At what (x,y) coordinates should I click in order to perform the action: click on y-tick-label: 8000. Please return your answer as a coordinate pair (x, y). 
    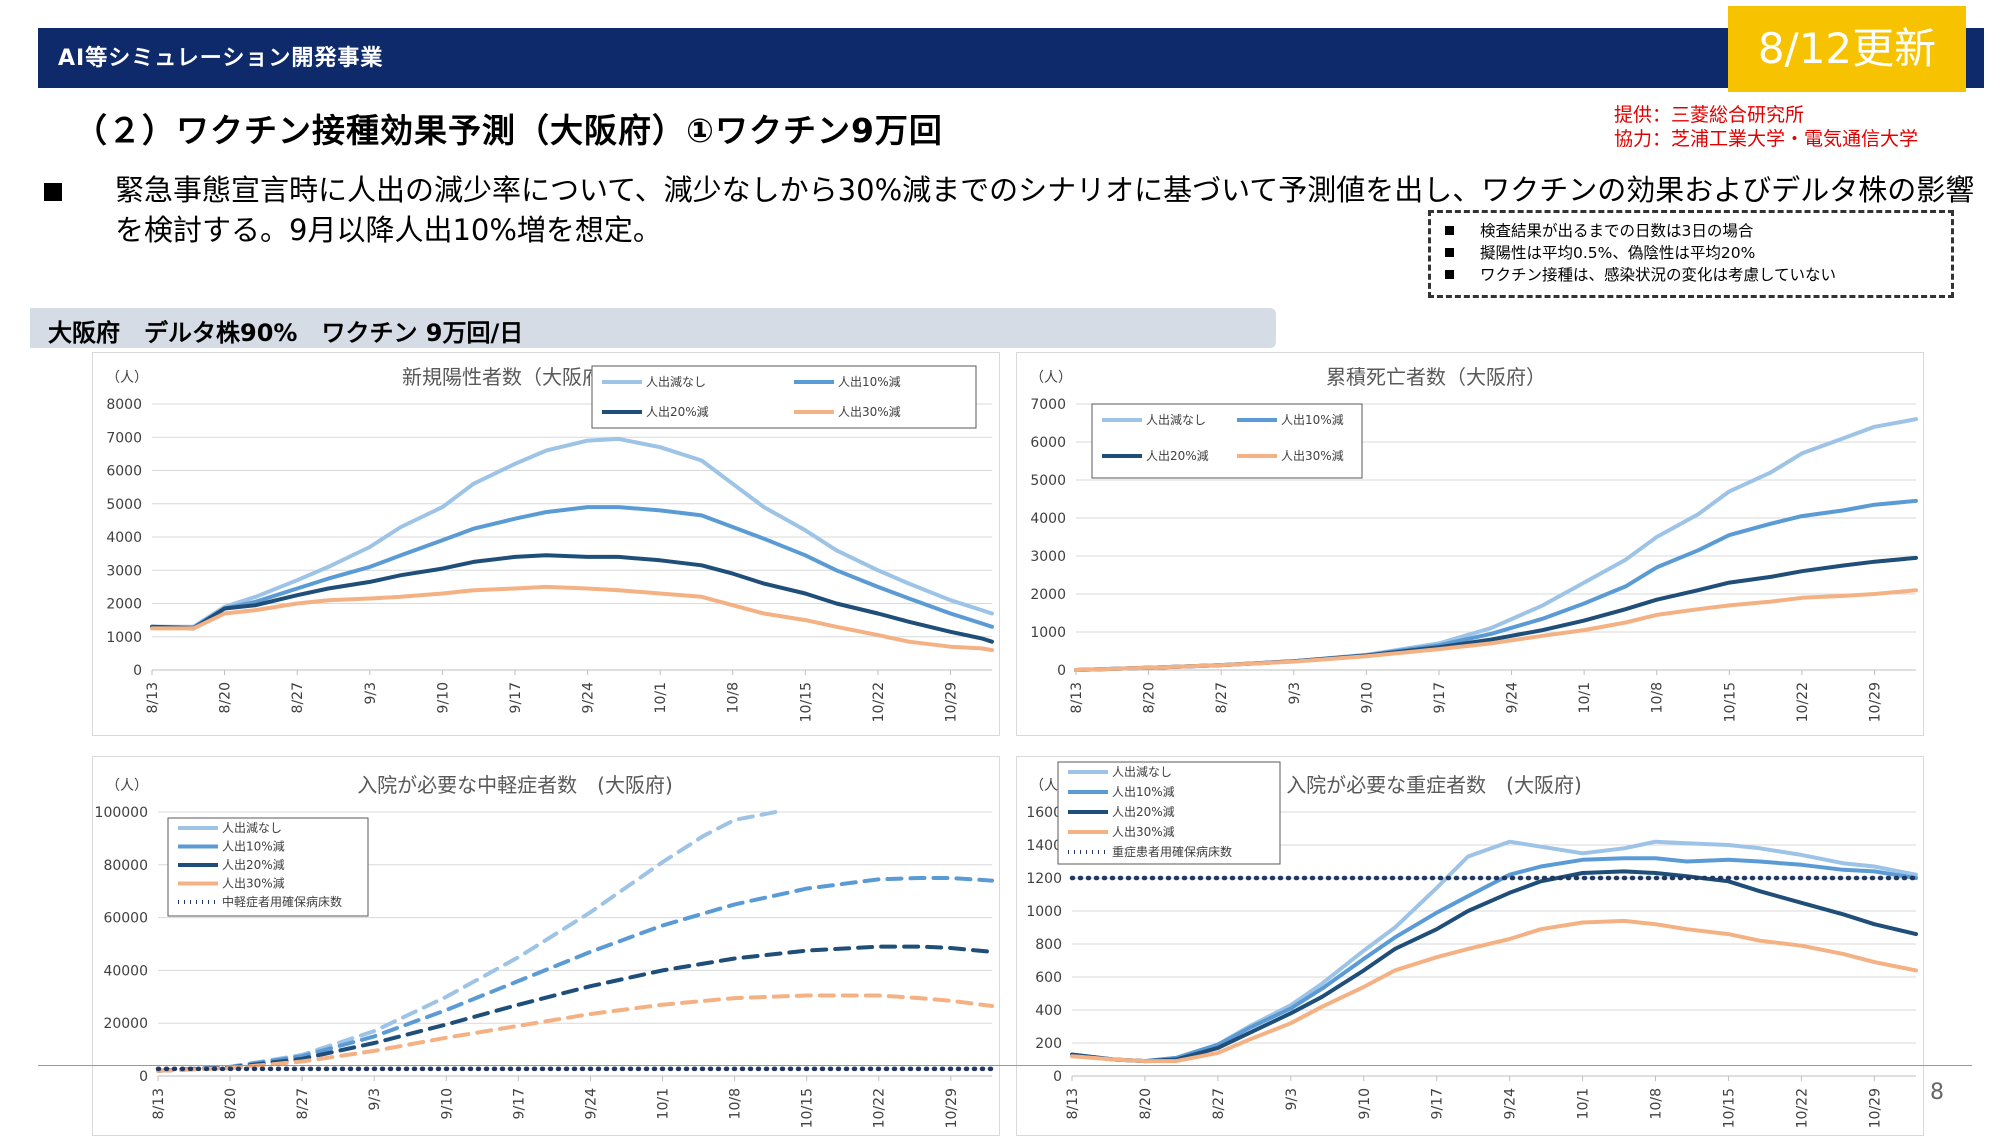
    Looking at the image, I should click on (124, 405).